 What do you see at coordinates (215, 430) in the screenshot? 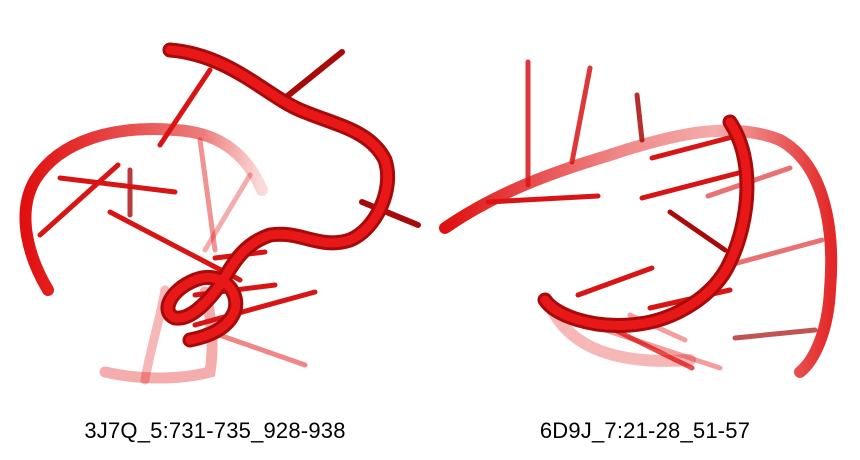
I see `structure-caption-left: 3J7Q_5:731-735_928-938` at bounding box center [215, 430].